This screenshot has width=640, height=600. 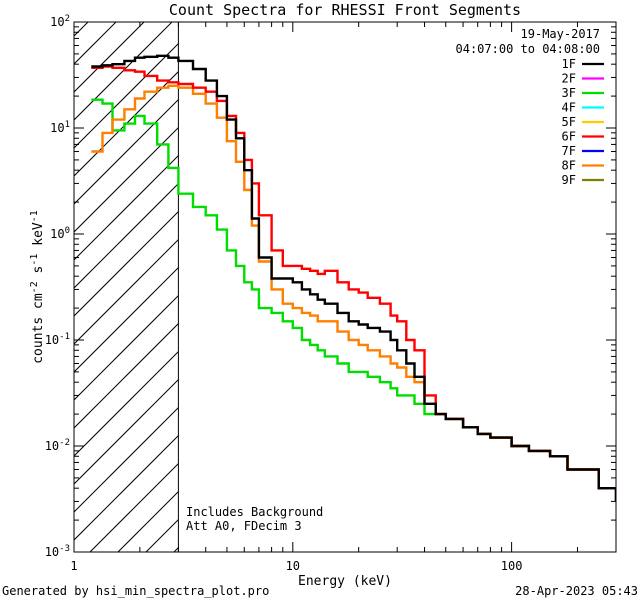 What do you see at coordinates (569, 151) in the screenshot?
I see `legend-label-7f: 7F` at bounding box center [569, 151].